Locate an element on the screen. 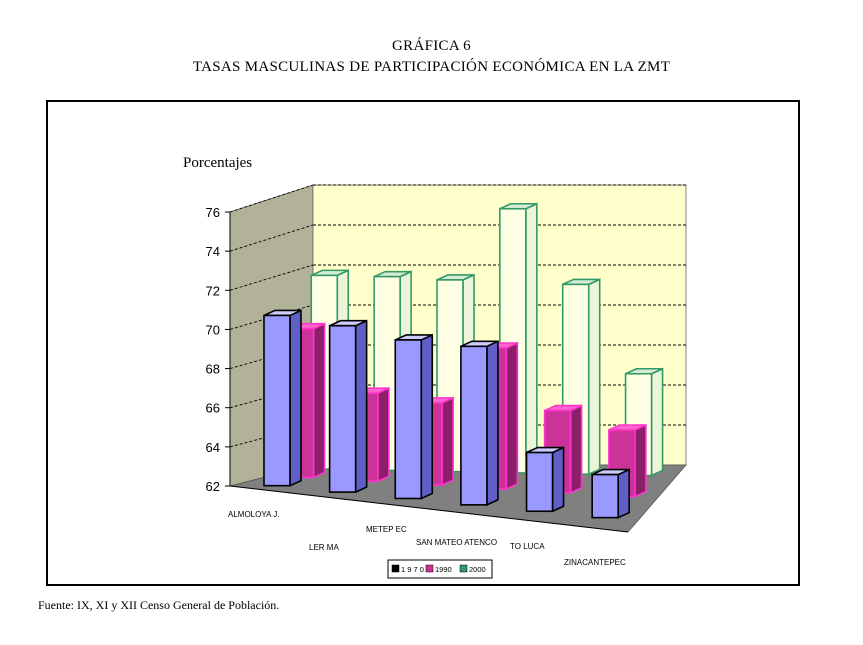  legend-label: 1 9 7 0 is located at coordinates (412, 569).